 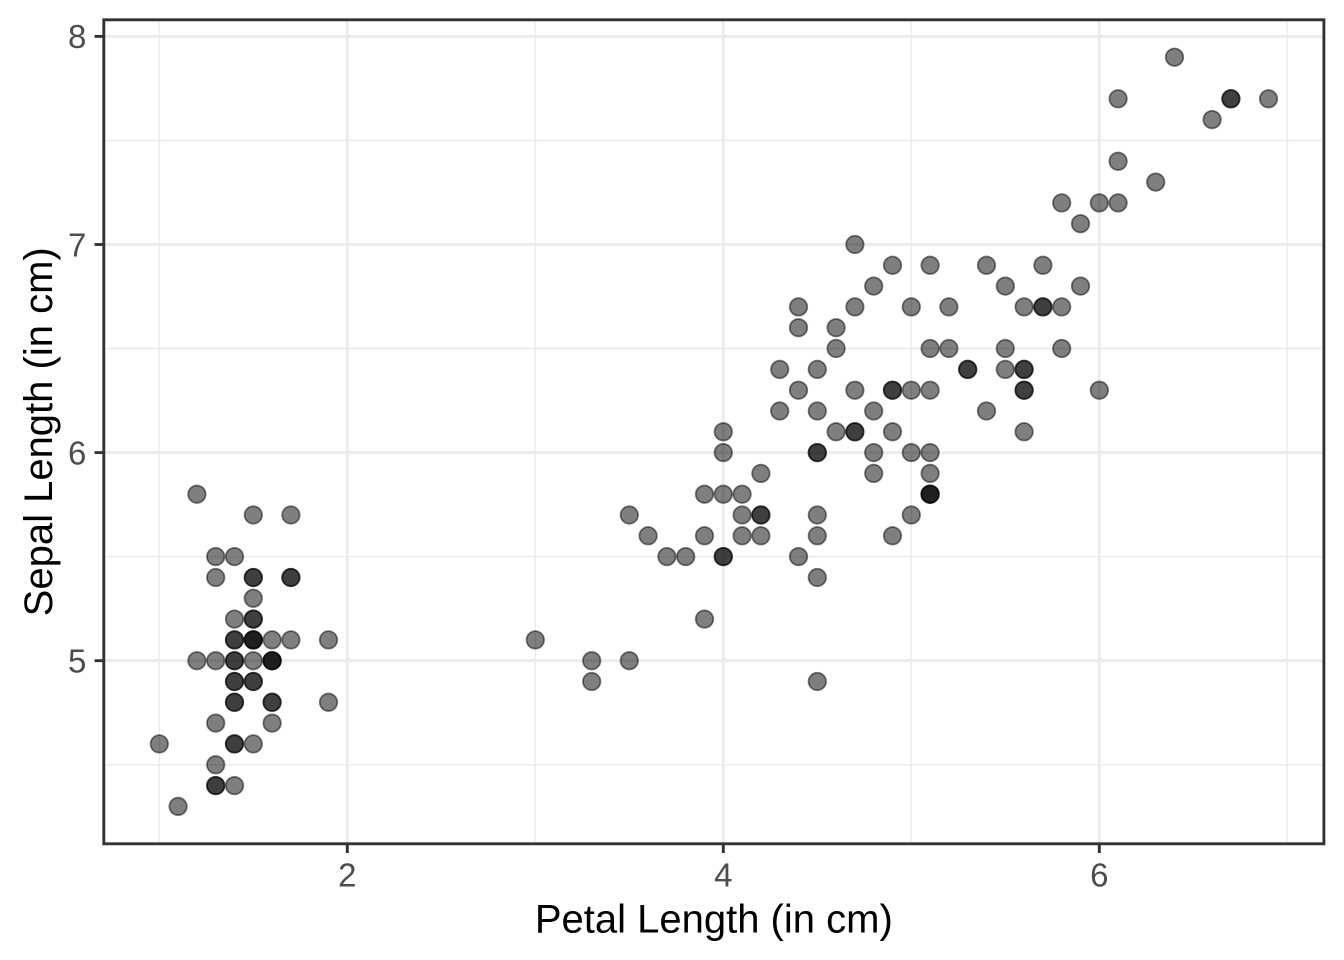 What do you see at coordinates (77, 661) in the screenshot?
I see `svg-text: 5` at bounding box center [77, 661].